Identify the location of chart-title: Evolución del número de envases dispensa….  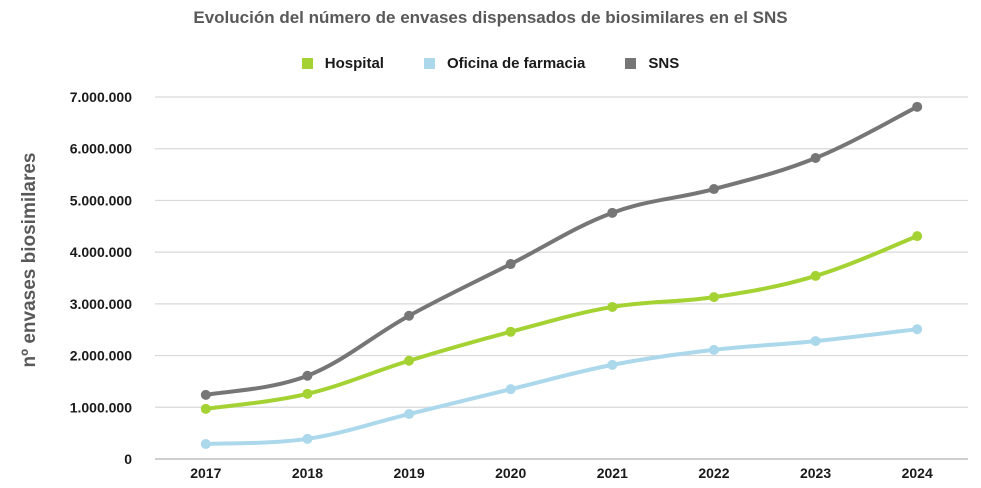
(490, 17).